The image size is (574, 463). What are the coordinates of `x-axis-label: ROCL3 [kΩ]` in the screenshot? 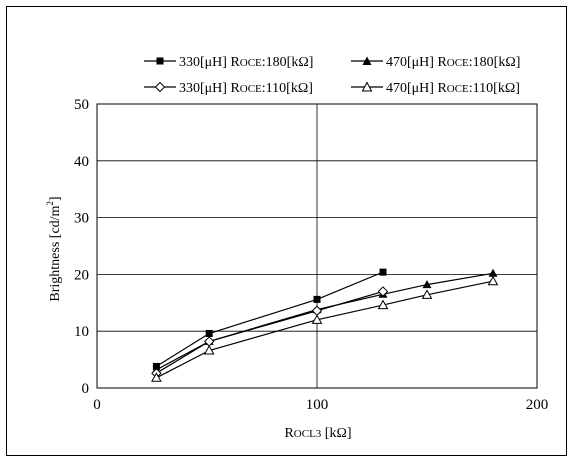 It's located at (317, 433).